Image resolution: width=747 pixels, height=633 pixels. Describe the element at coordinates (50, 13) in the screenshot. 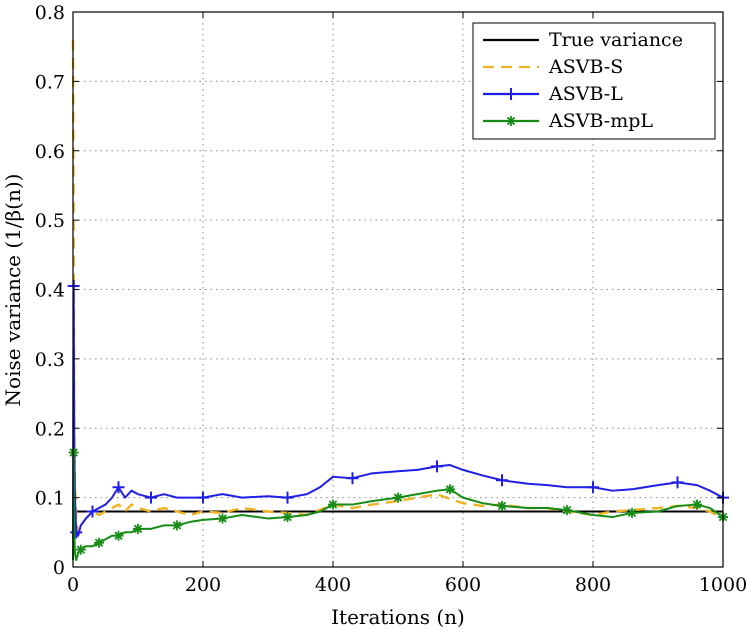

I see `y-tick-label: 0.8` at that location.